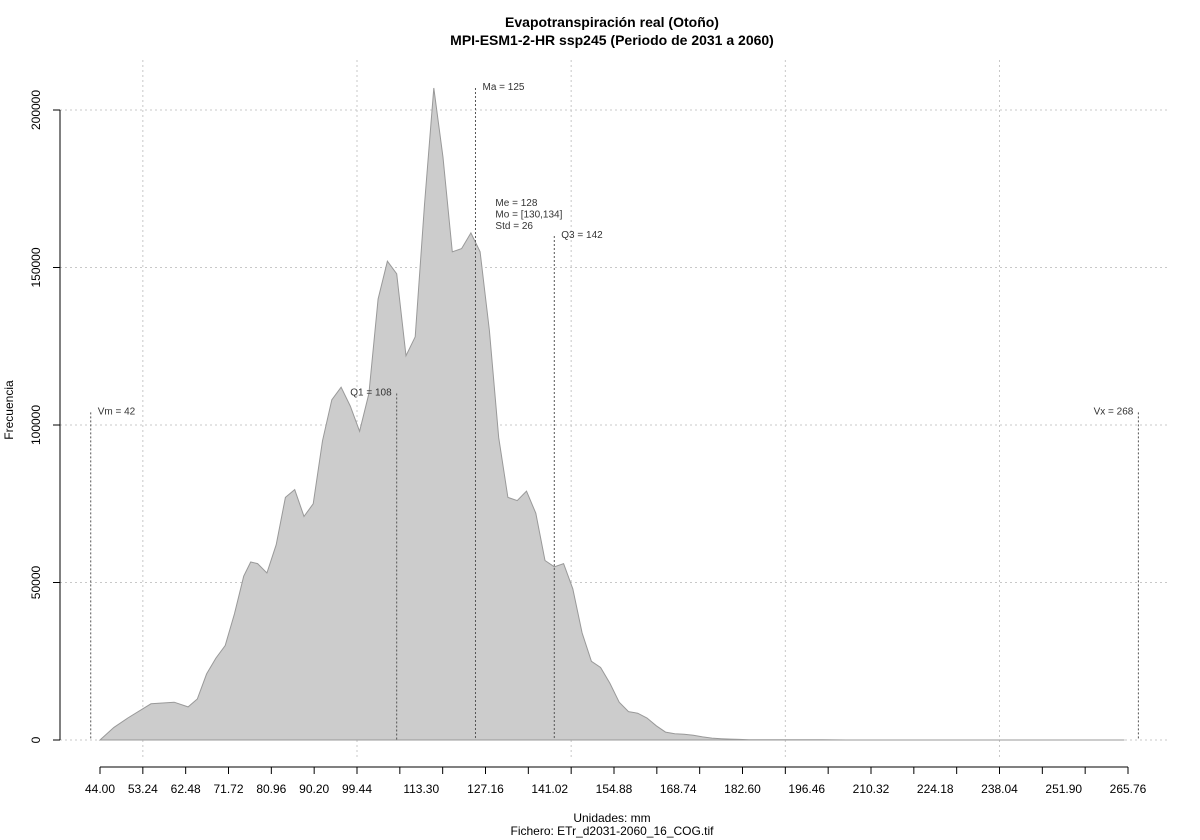  What do you see at coordinates (1128, 789) in the screenshot?
I see `x-tick-label: 265.76` at bounding box center [1128, 789].